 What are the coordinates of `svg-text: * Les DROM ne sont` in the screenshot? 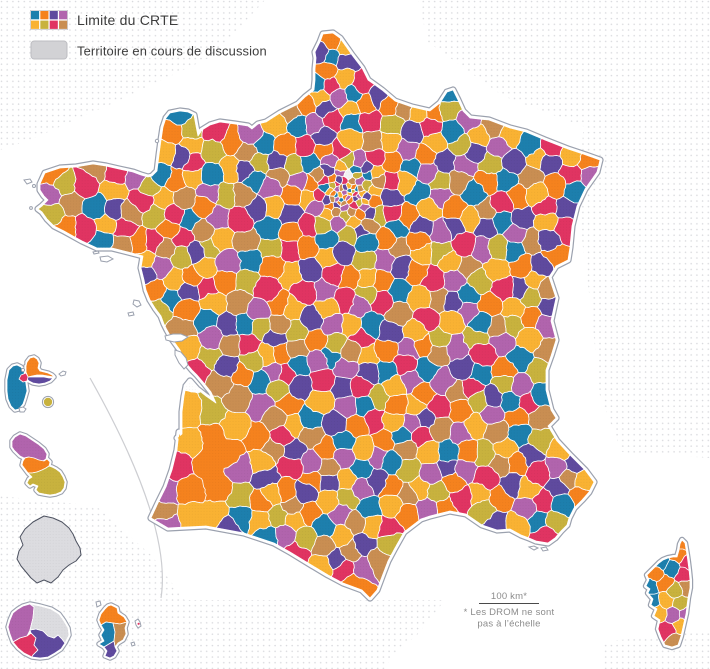 It's located at (509, 612).